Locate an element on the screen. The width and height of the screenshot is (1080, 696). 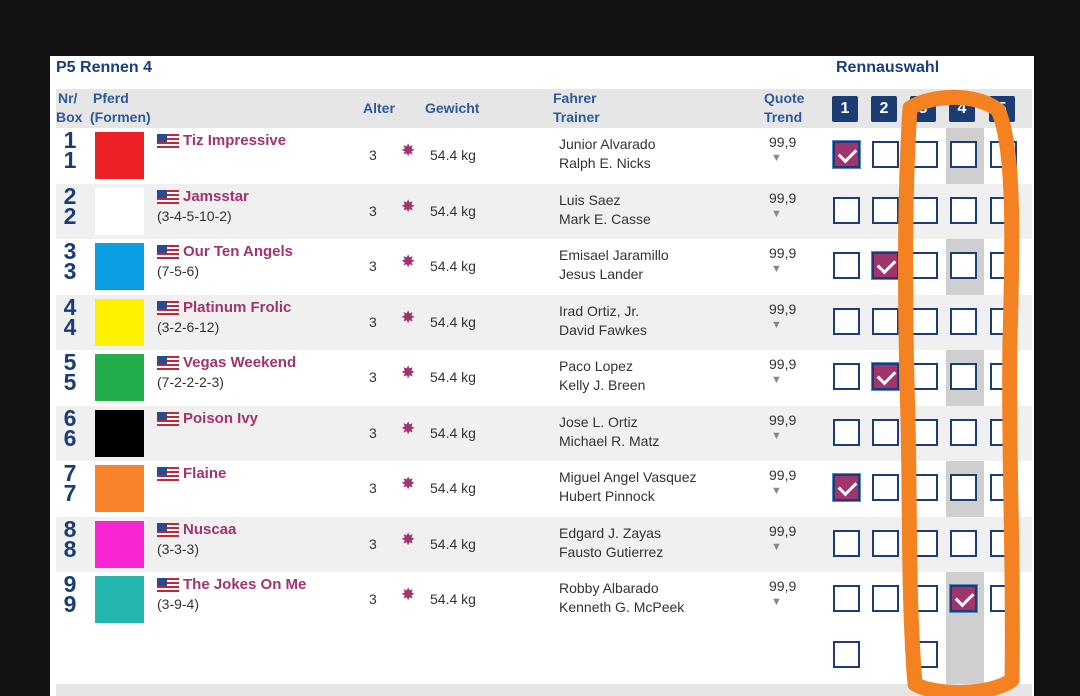
horse-name: Flaine is located at coordinates (205, 473).